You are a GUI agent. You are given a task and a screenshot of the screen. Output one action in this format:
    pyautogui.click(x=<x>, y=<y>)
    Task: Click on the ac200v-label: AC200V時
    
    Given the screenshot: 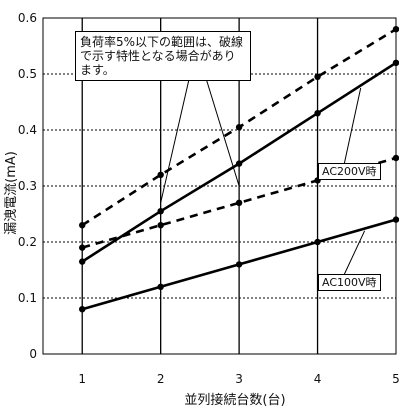 What is the action you would take?
    pyautogui.click(x=349, y=171)
    